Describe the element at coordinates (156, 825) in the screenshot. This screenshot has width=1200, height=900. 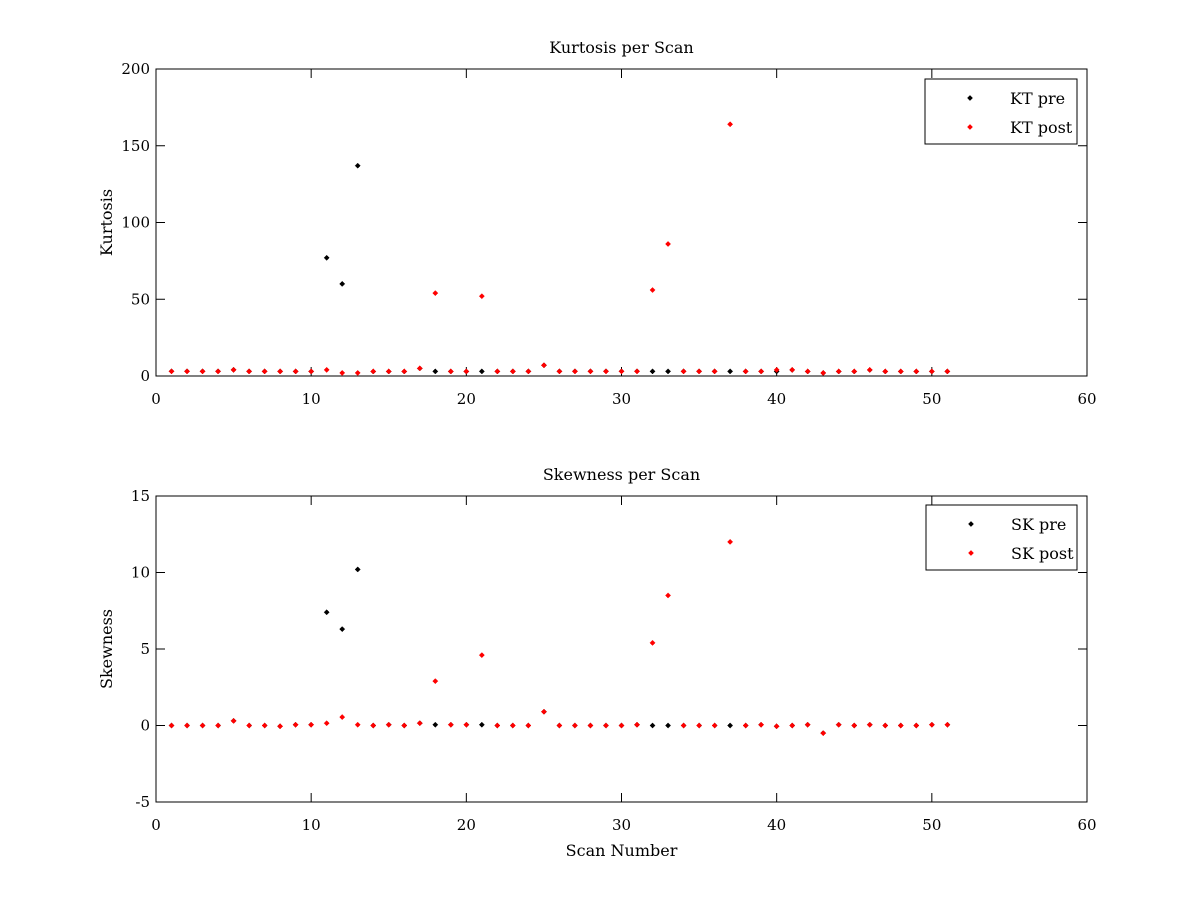
I see `x-tick-label: 0` at that location.